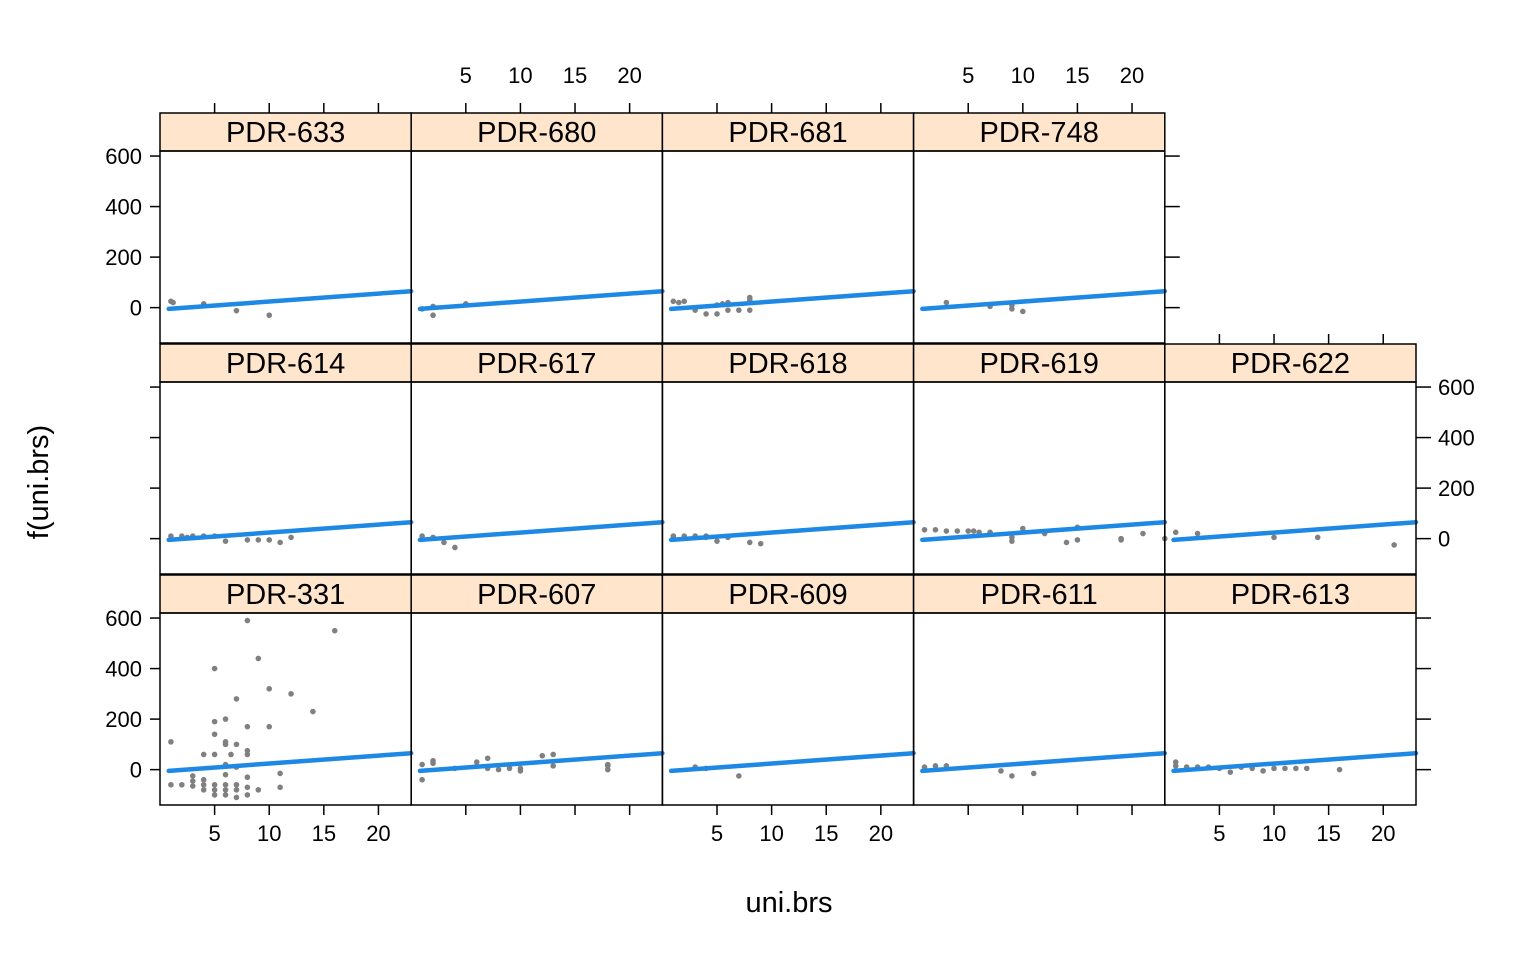  I want to click on panel-strip-label: PDR-611, so click(1039, 595).